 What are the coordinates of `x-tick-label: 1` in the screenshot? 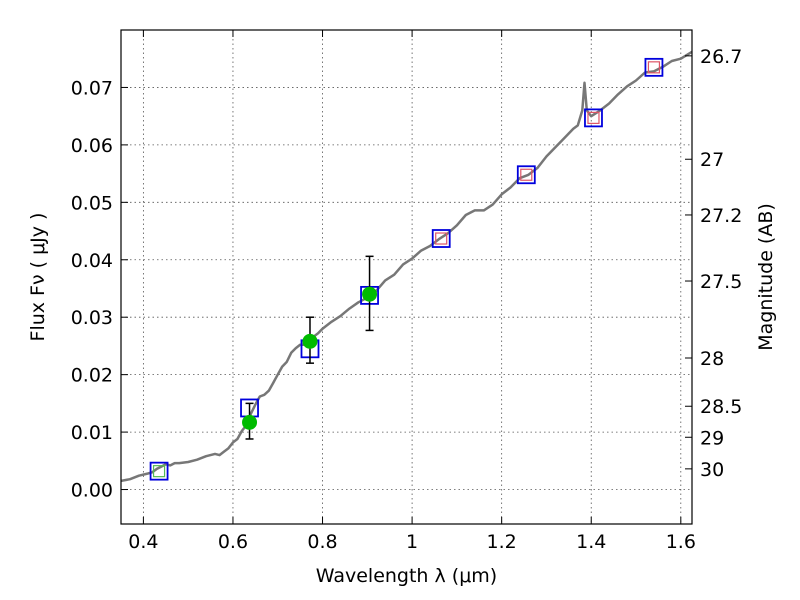 It's located at (412, 542).